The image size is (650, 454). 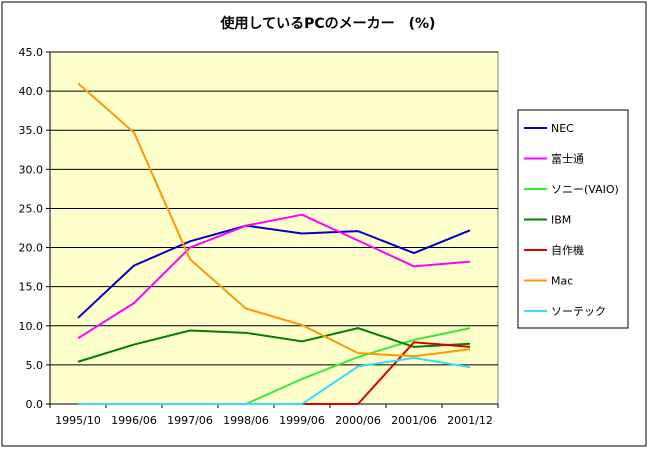 I want to click on legend-label: ソーテック, so click(x=578, y=311).